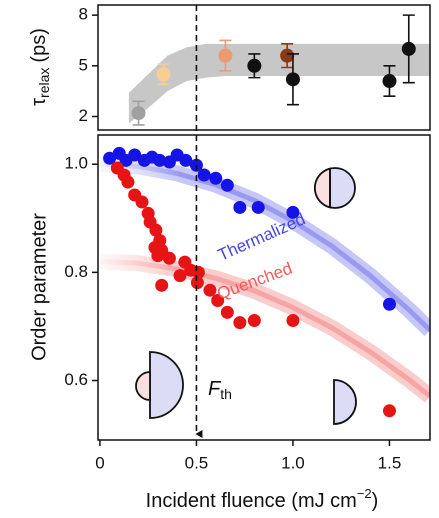 The width and height of the screenshot is (439, 518). I want to click on y-axis-label: τrelax (ps), so click(39, 67).